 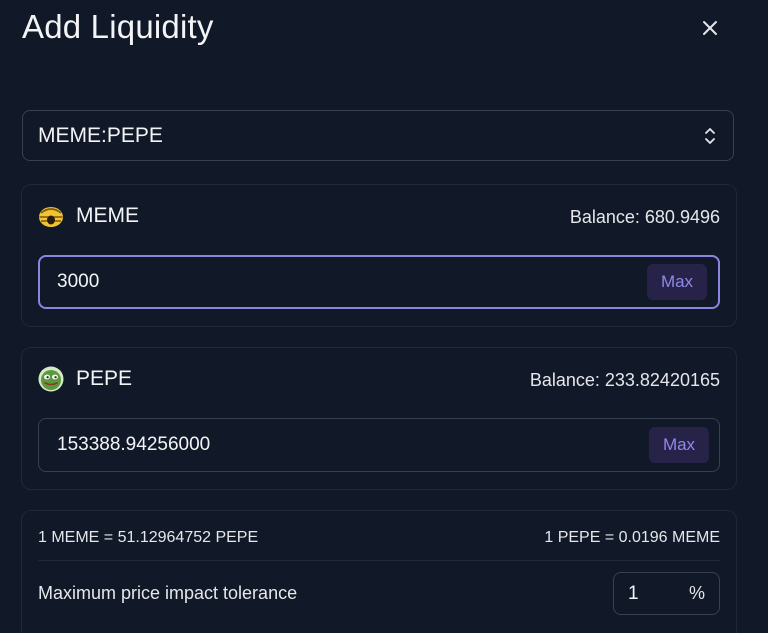 I want to click on token-b-balance: Balance: 233.82420165, so click(x=624, y=380).